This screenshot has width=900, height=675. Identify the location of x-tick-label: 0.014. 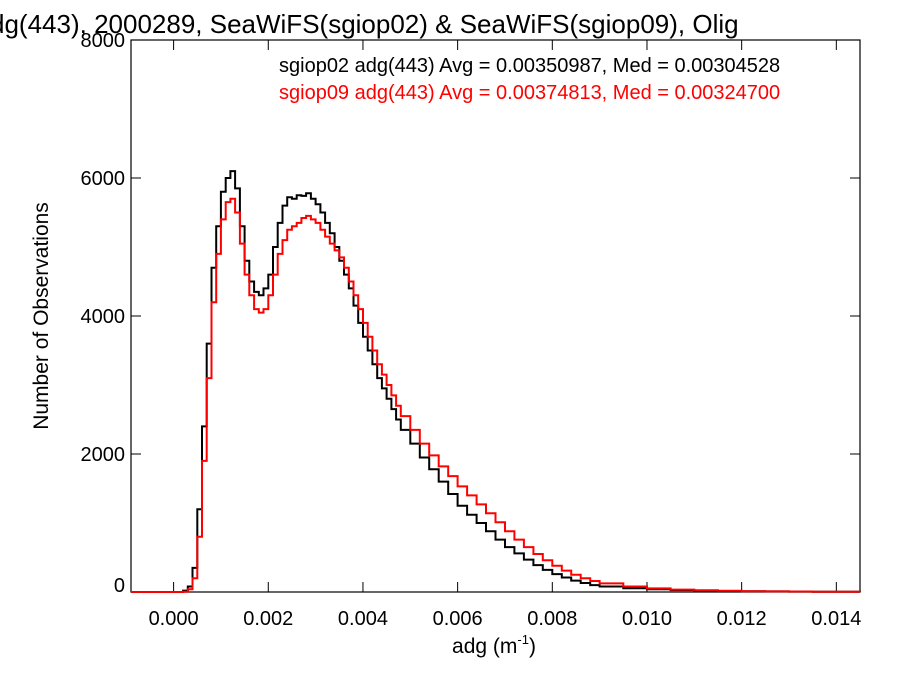
(836, 619).